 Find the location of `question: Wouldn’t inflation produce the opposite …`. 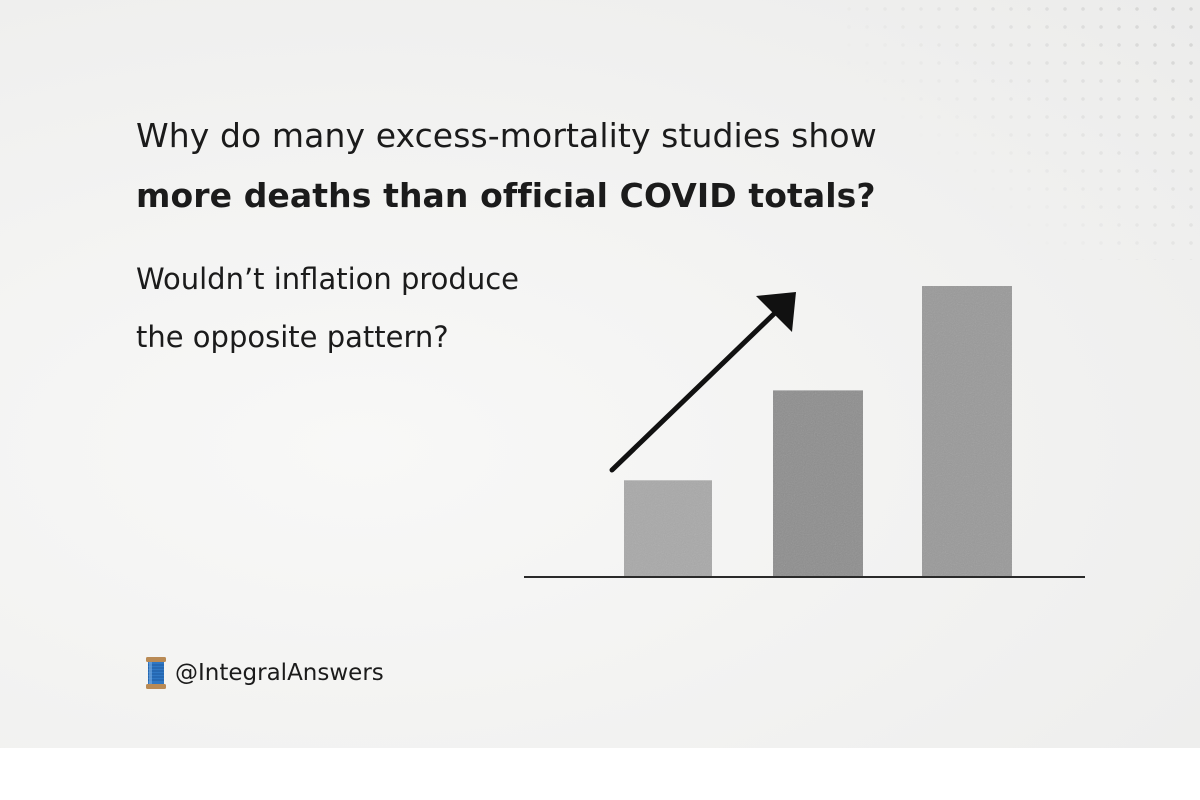

question: Wouldn’t inflation produce the opposite … is located at coordinates (327, 308).